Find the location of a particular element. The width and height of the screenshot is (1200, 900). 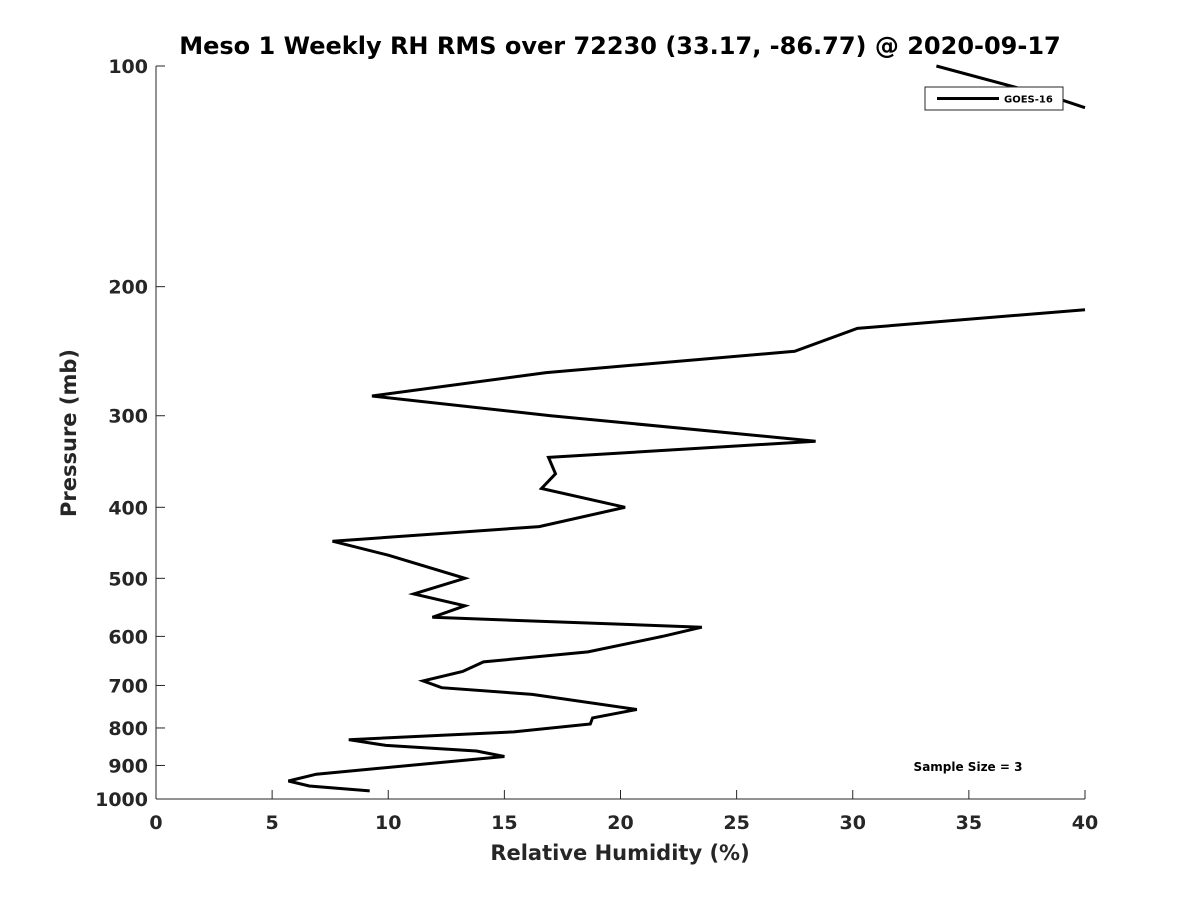

y-tick-label: 600 is located at coordinates (128, 637).